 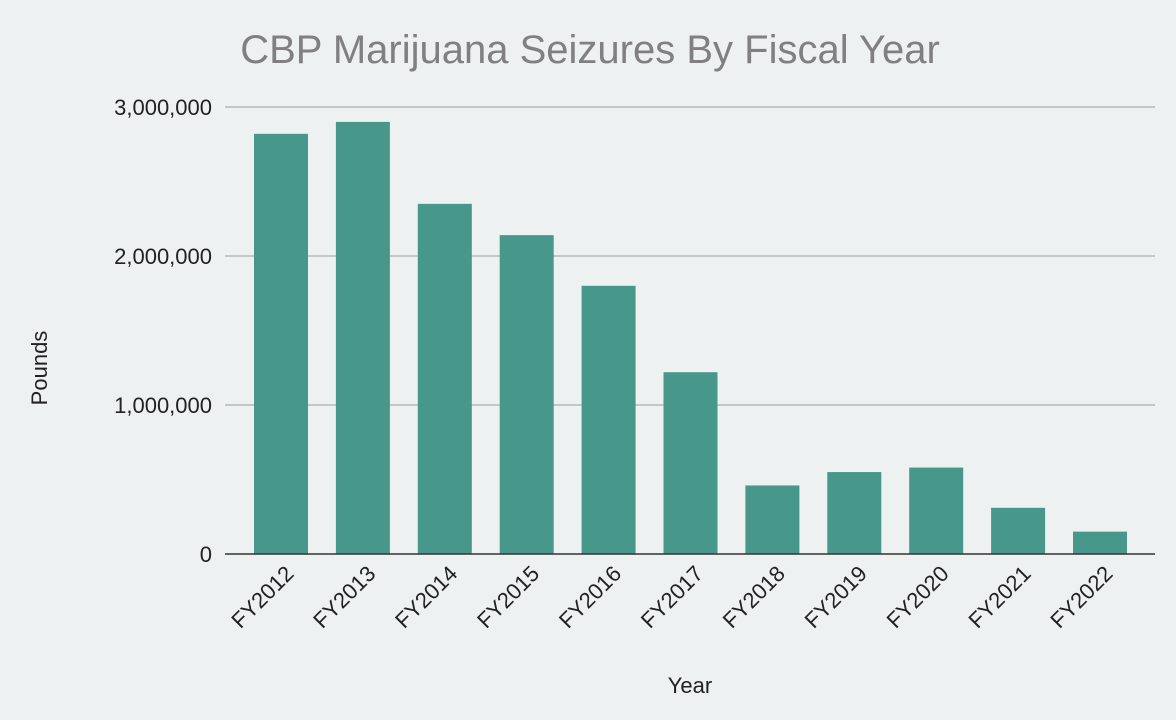 What do you see at coordinates (163, 256) in the screenshot?
I see `y-tick-label: 2,000,000` at bounding box center [163, 256].